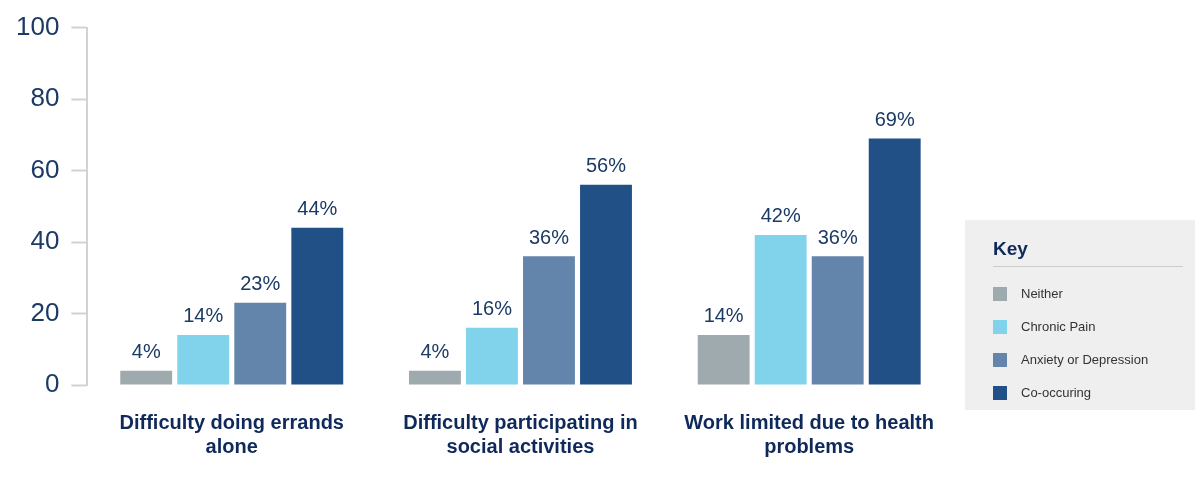  I want to click on y-tick-label: 80, so click(45, 97).